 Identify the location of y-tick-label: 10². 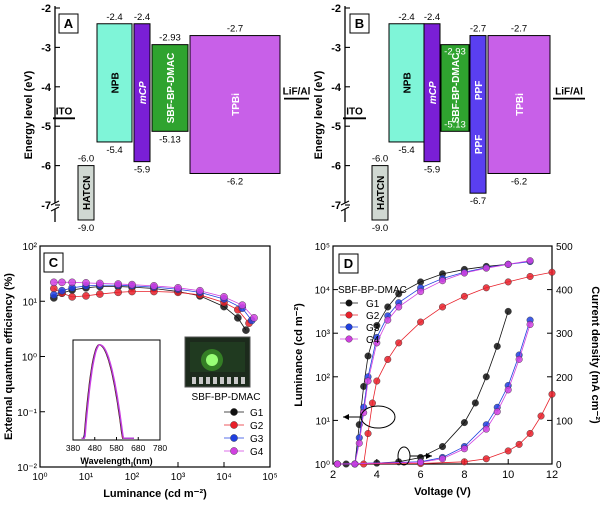
(30, 247).